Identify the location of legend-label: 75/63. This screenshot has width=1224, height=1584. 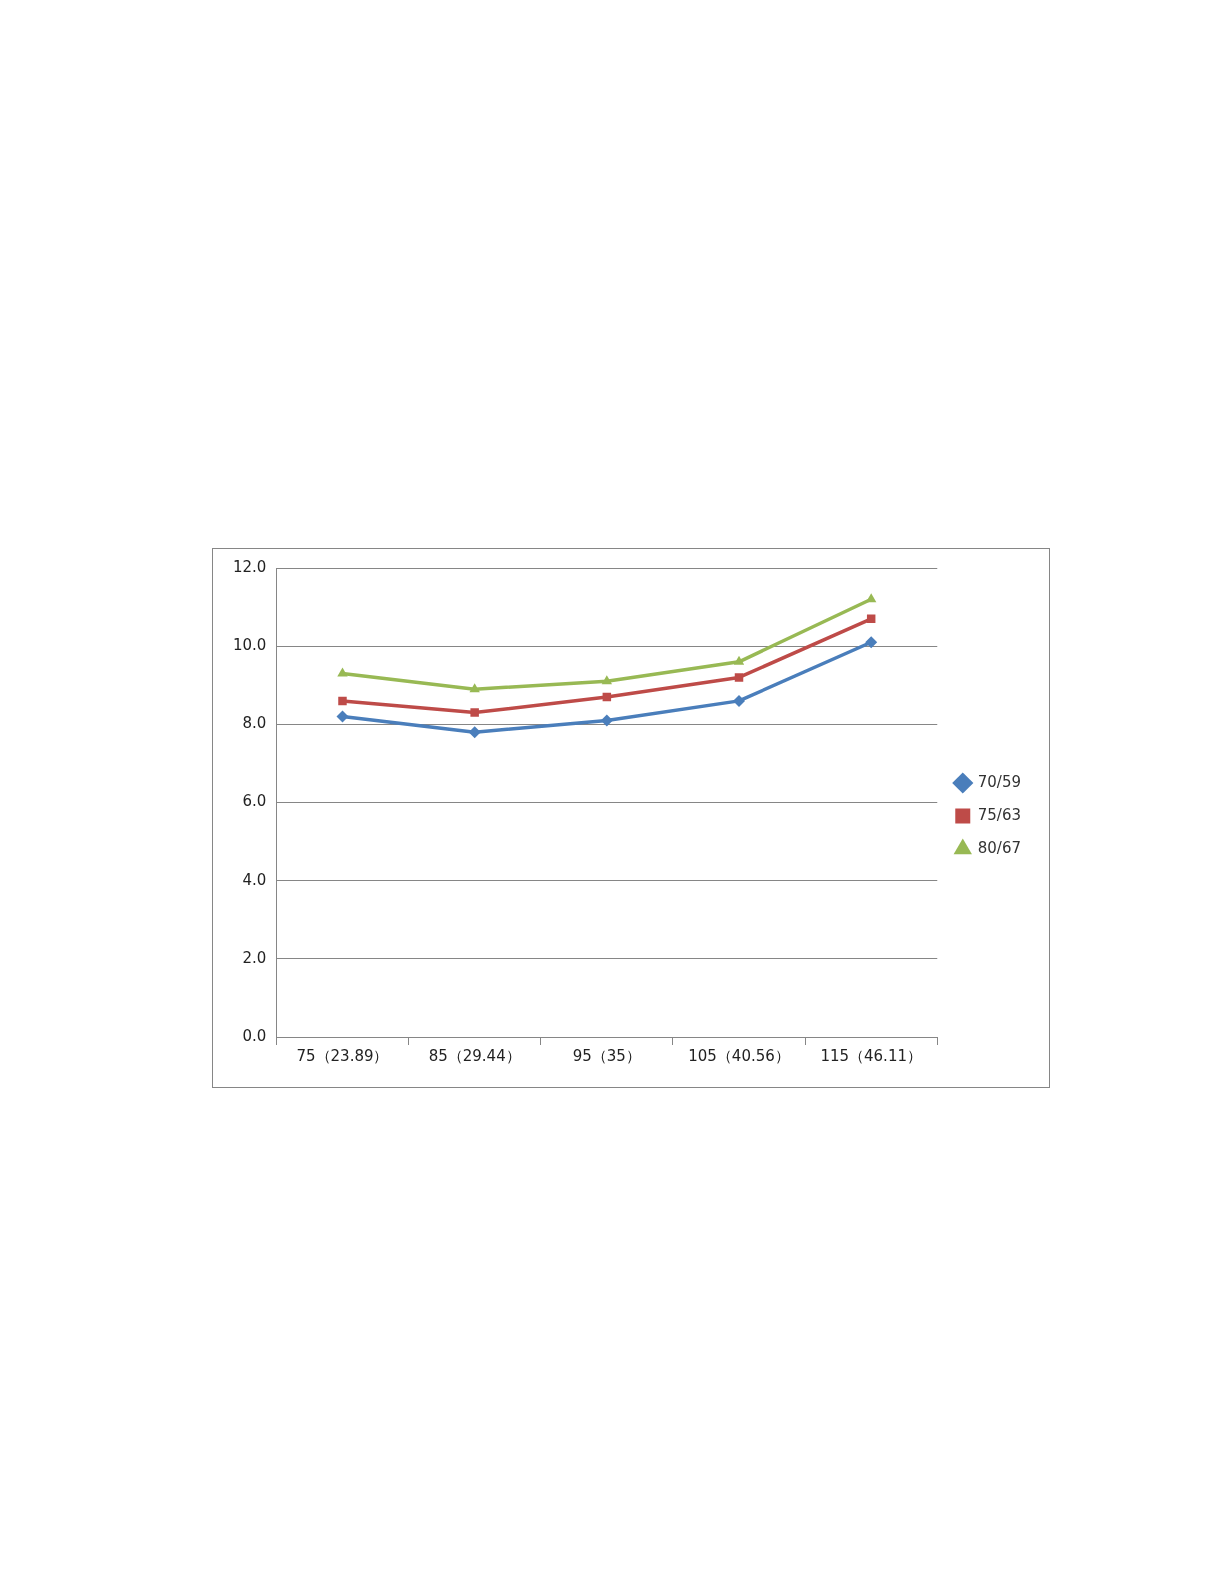
(999, 814).